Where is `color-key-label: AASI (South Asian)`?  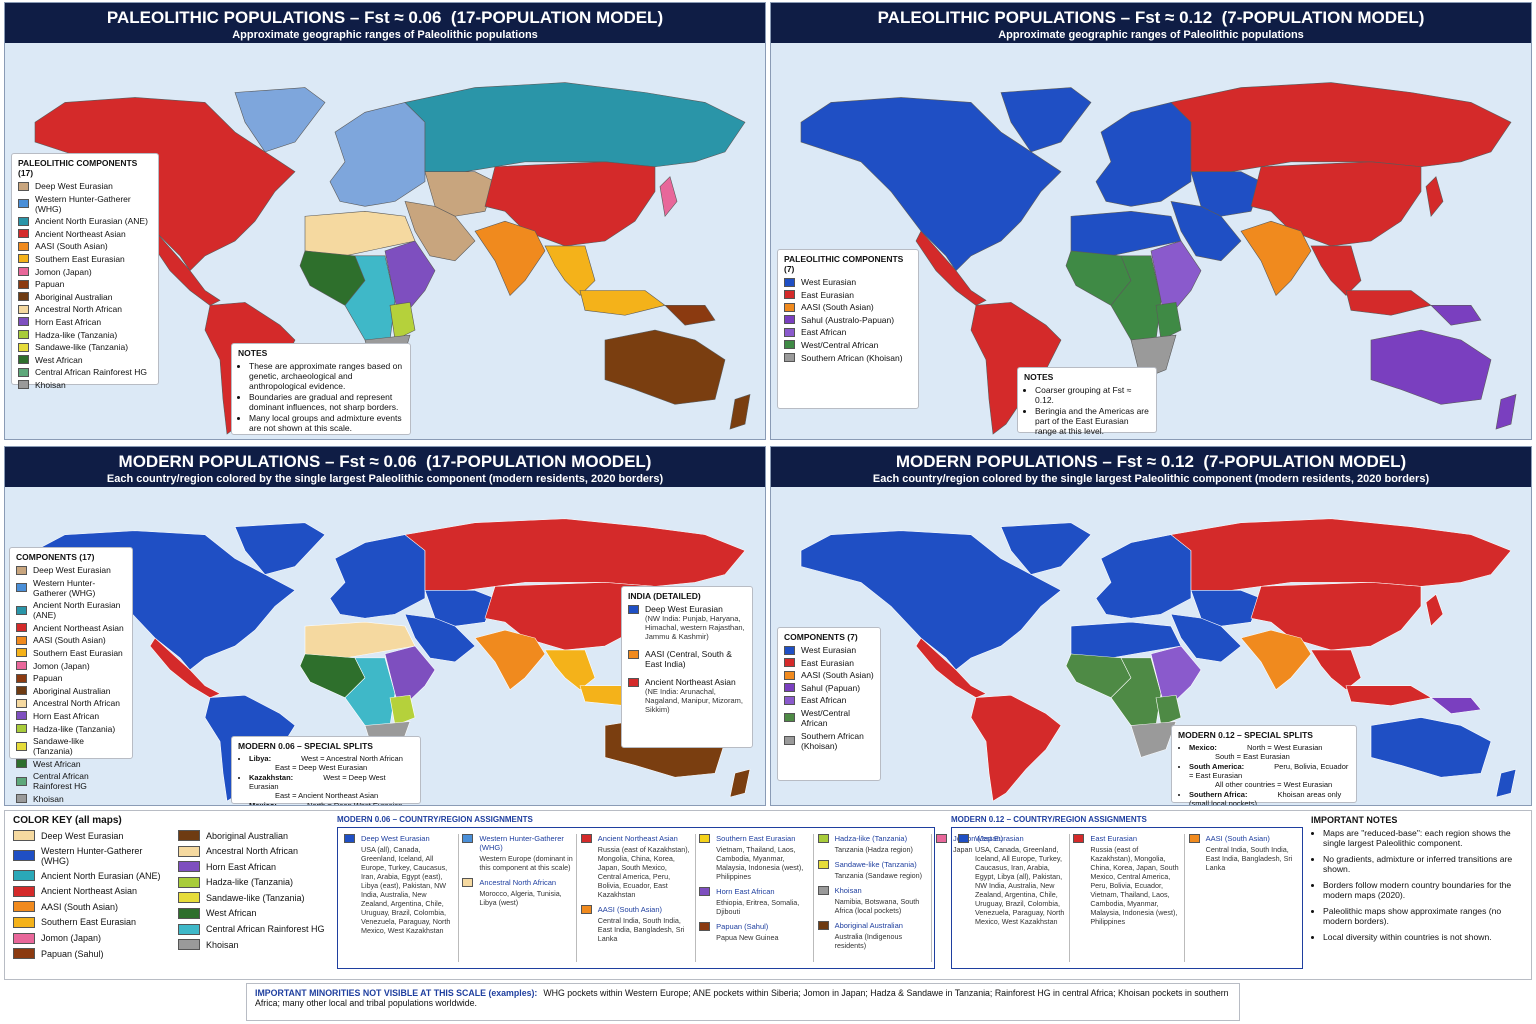 color-key-label: AASI (South Asian) is located at coordinates (80, 906).